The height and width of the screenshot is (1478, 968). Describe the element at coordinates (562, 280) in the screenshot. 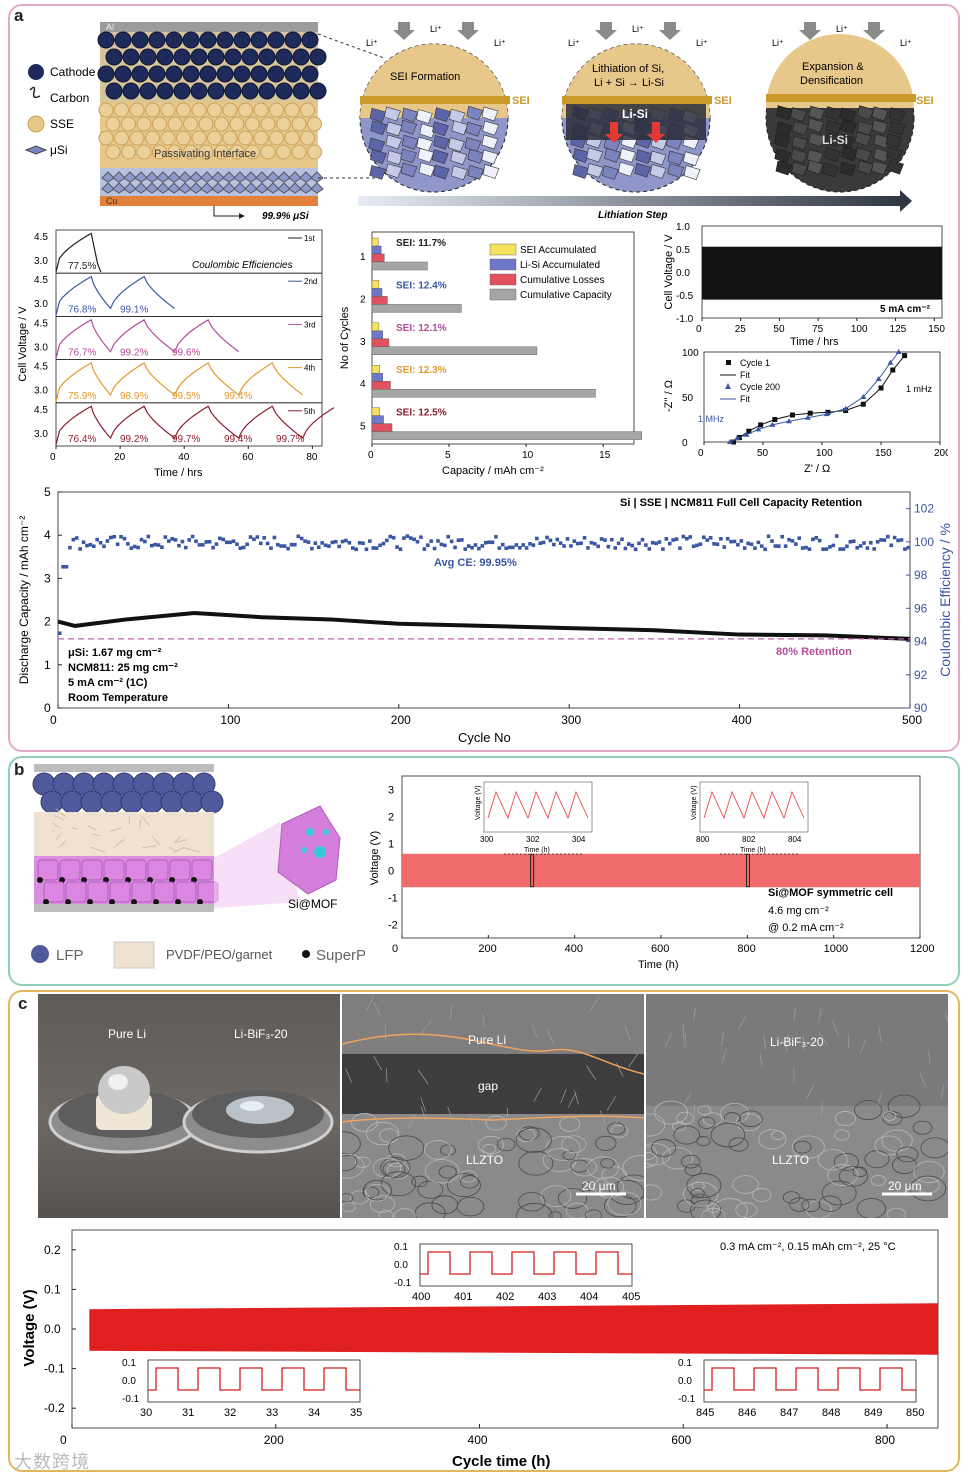

I see `legend-label: Cumulative Losses` at that location.